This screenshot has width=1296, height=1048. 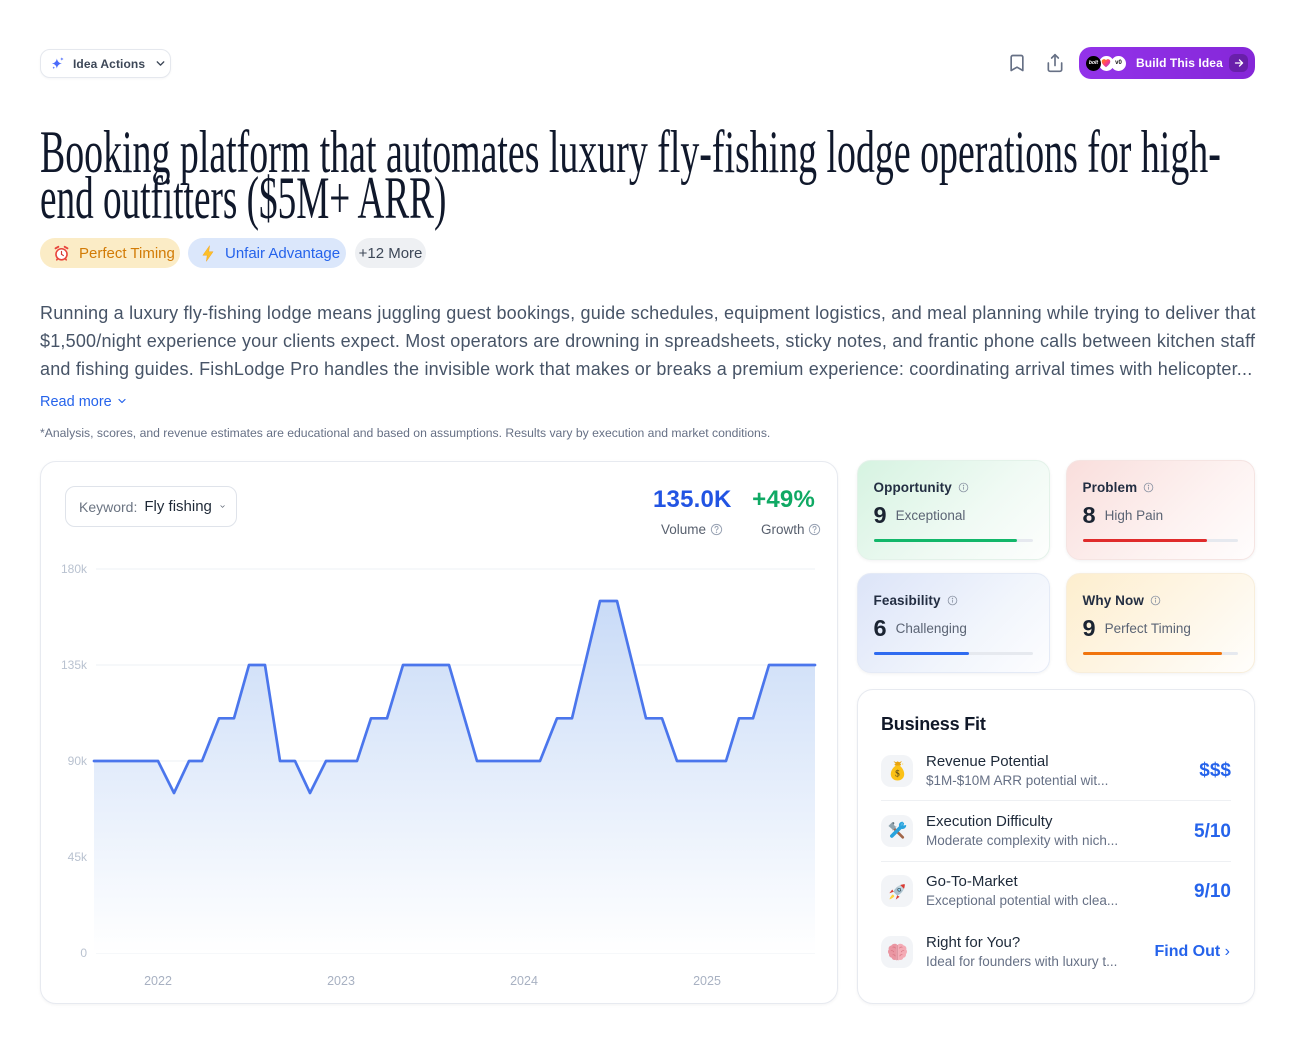 What do you see at coordinates (74, 569) in the screenshot?
I see `svg-text: 180k` at bounding box center [74, 569].